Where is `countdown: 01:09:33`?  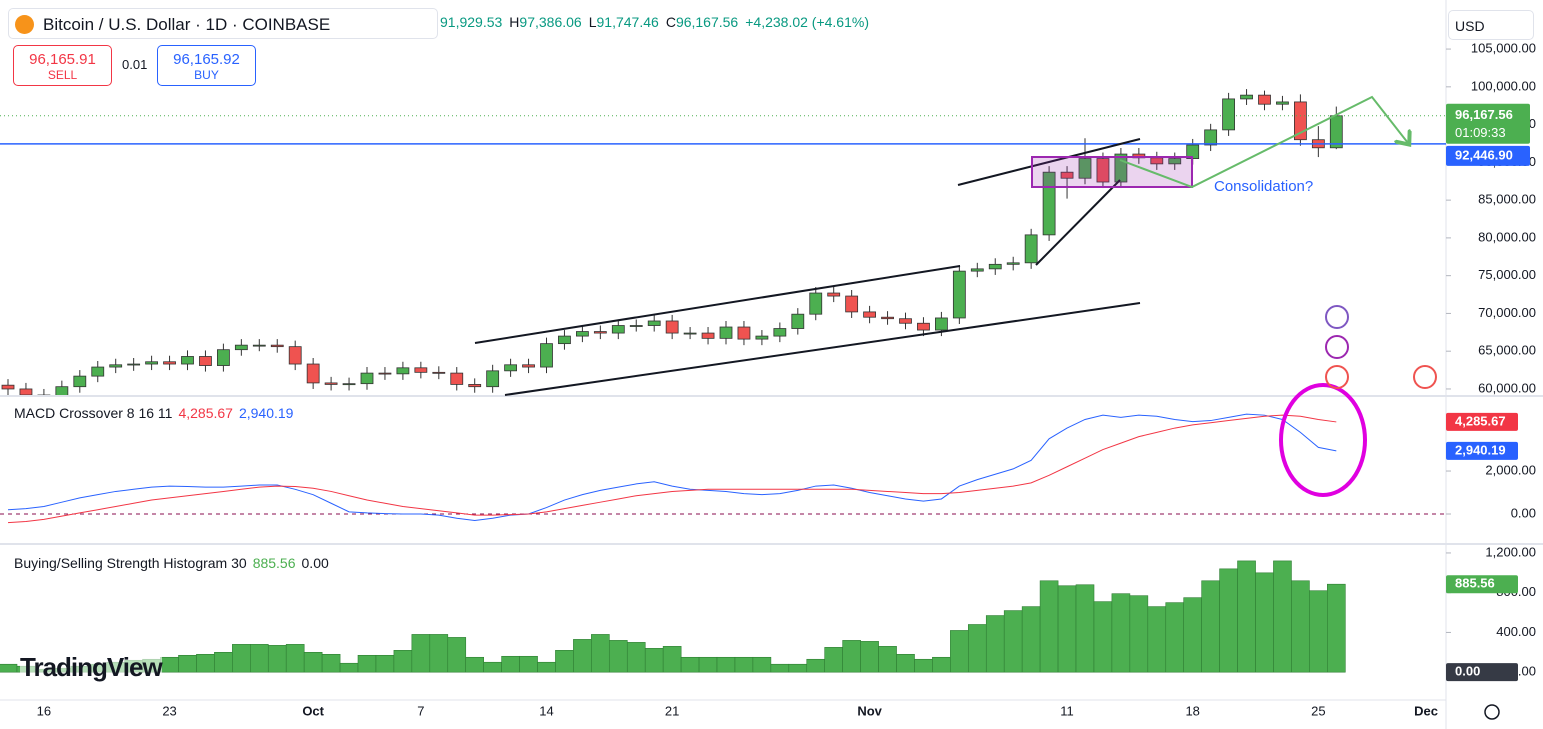
countdown: 01:09:33 is located at coordinates (1480, 132).